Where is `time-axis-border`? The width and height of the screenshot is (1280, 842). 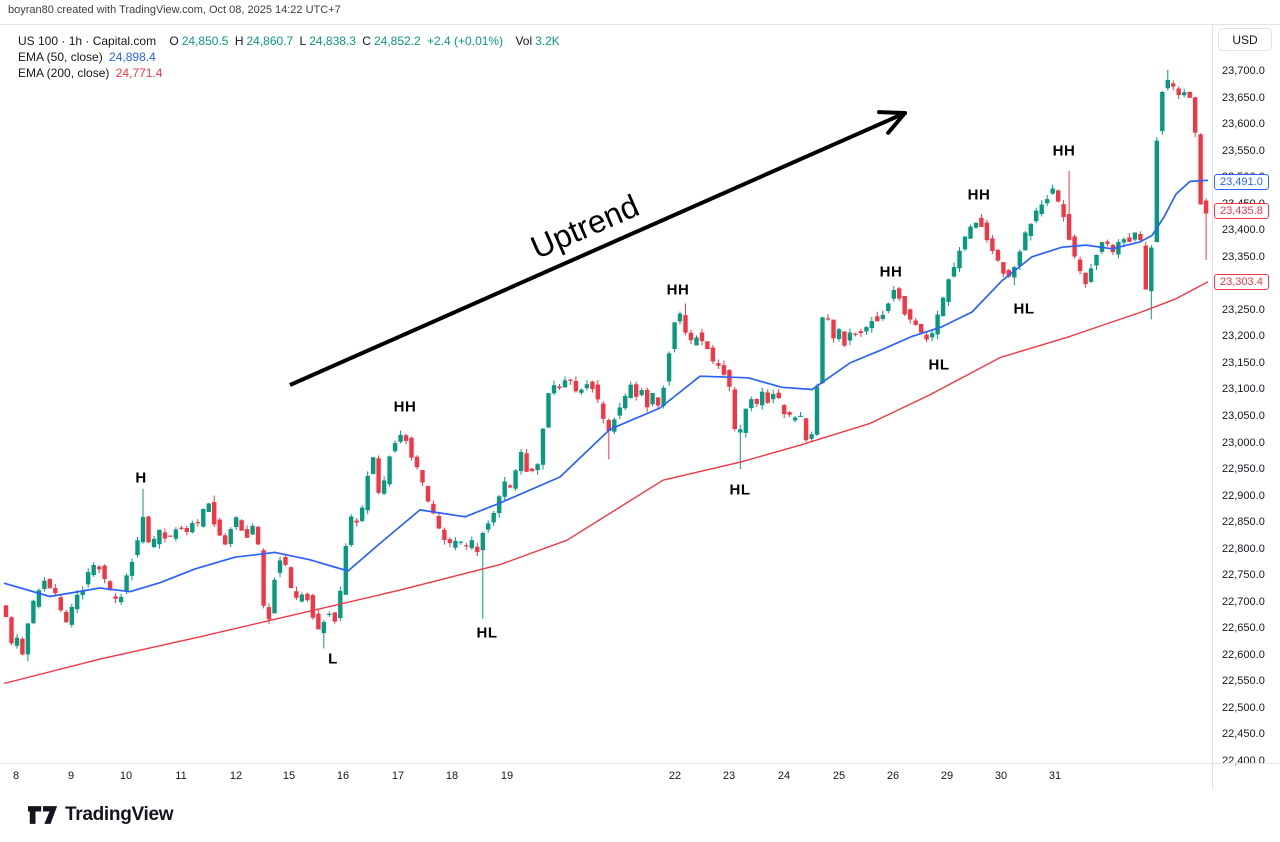 time-axis-border is located at coordinates (640, 763).